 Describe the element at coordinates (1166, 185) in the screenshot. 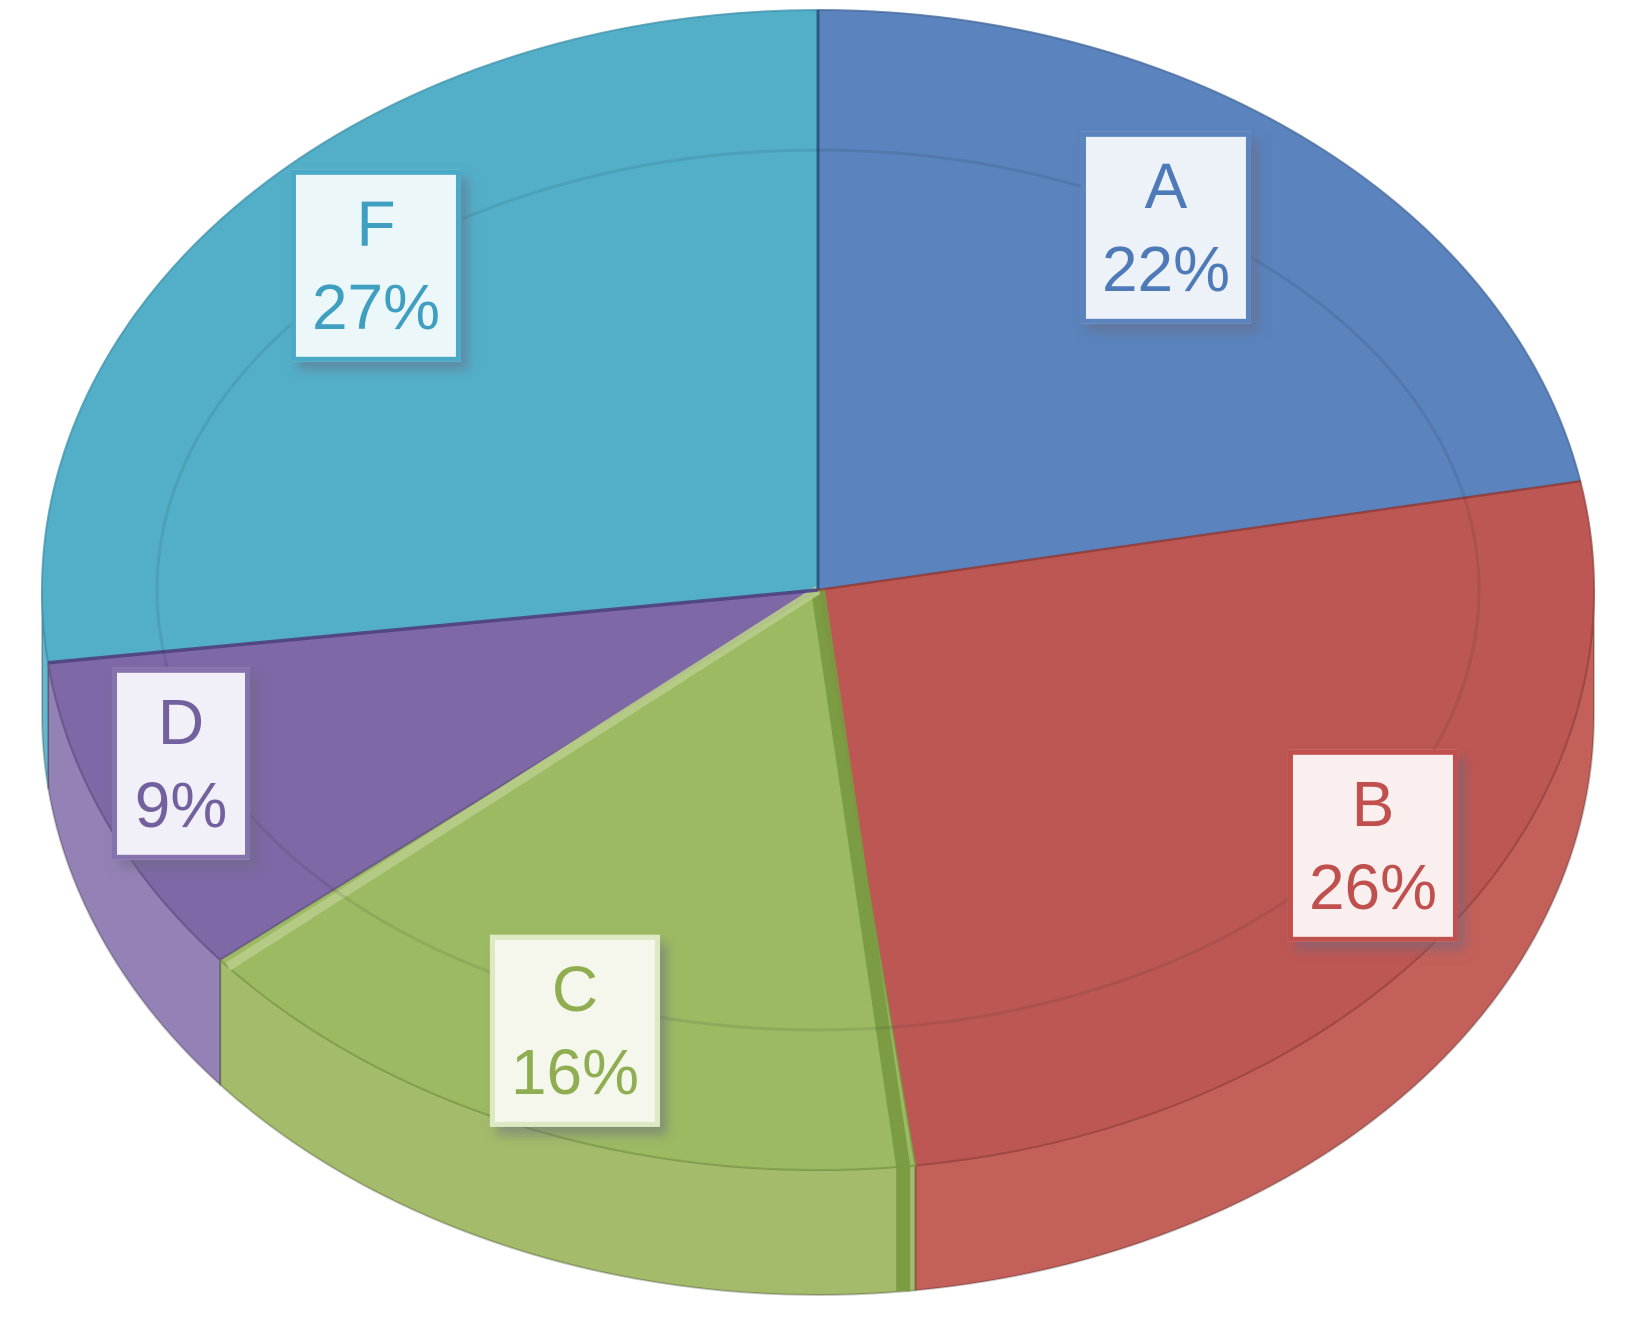

I see `slice-label-letter: A` at that location.